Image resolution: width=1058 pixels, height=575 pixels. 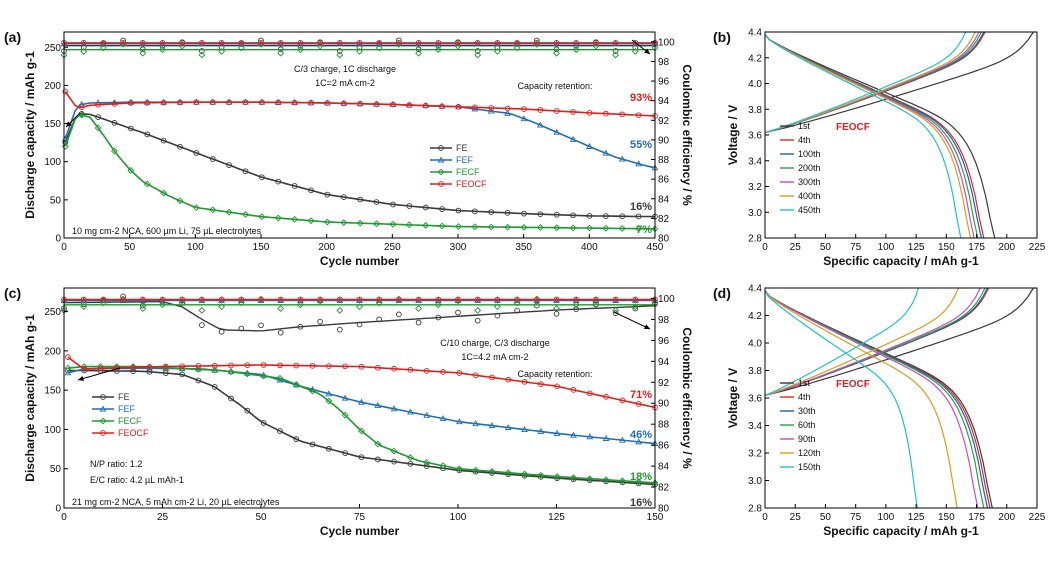 I want to click on charge-curve-d, so click(x=899, y=341).